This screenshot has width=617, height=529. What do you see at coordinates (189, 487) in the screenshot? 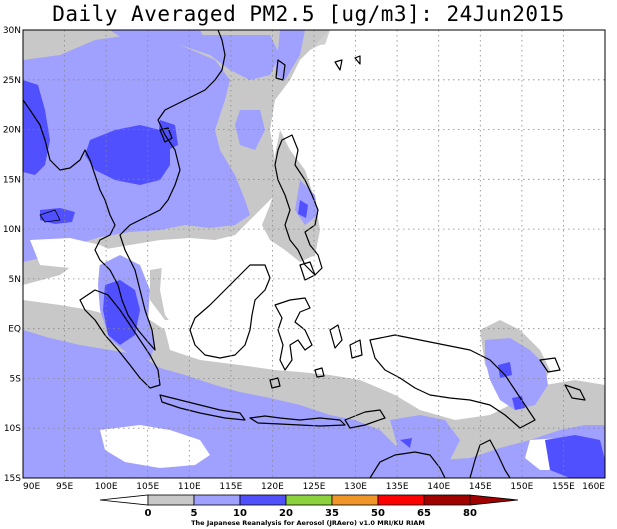
I see `lon-tick-label: 110E` at bounding box center [189, 487].